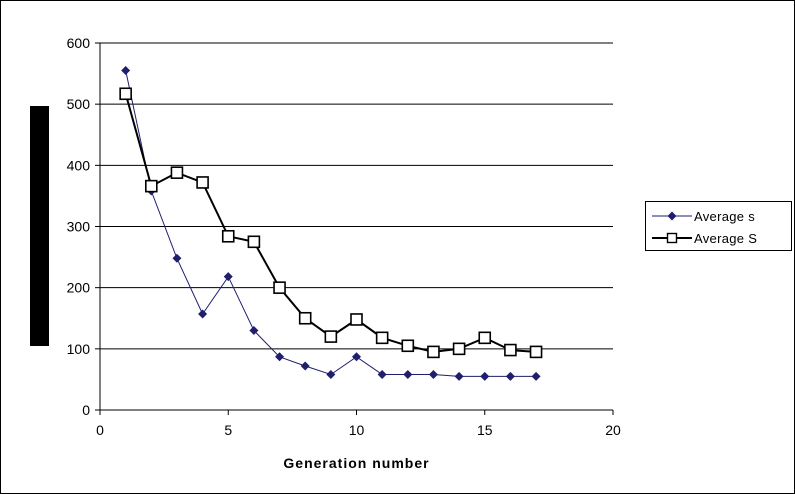  Describe the element at coordinates (79, 227) in the screenshot. I see `y-tick-label: 300` at that location.